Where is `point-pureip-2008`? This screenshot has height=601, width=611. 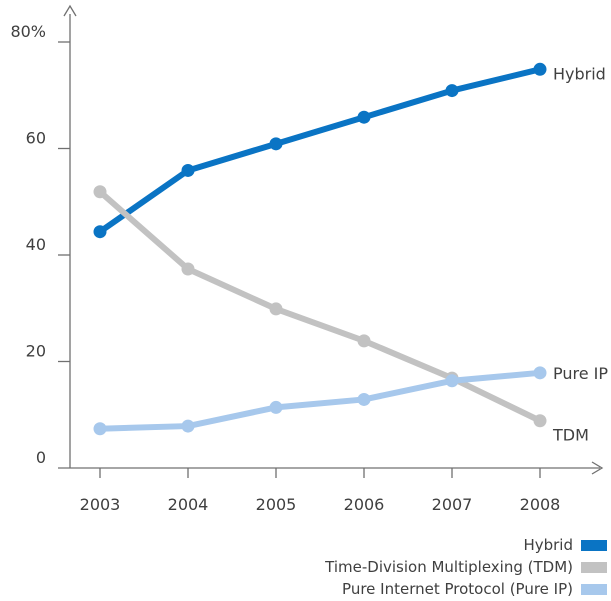 point-pureip-2008 is located at coordinates (540, 373).